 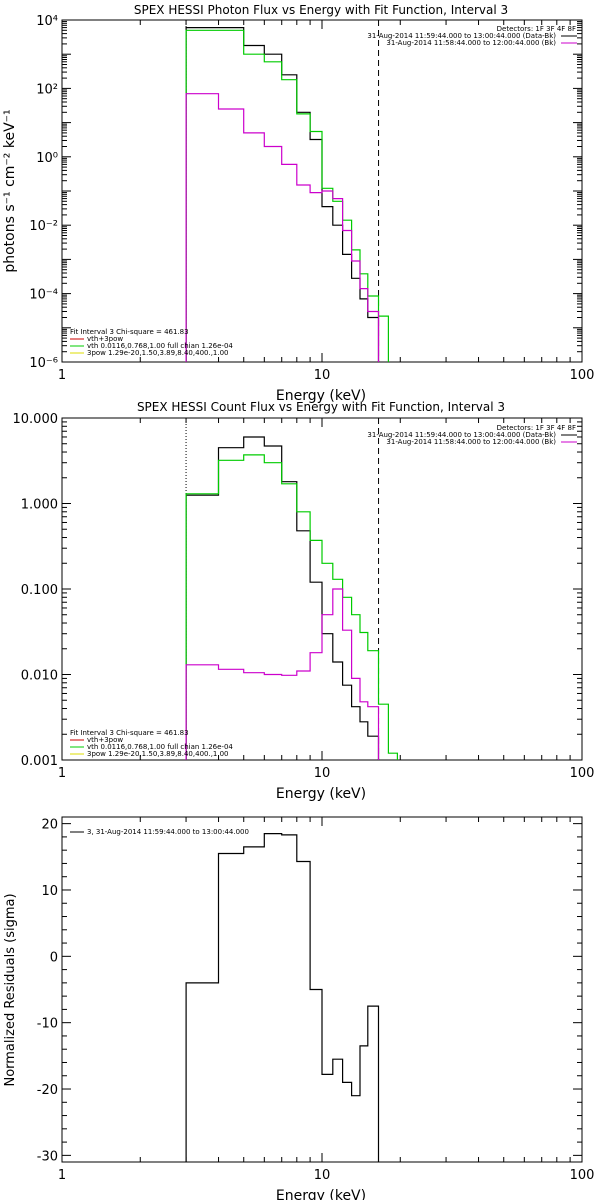 What do you see at coordinates (39, 590) in the screenshot?
I see `y-tick-label: 0.100` at bounding box center [39, 590].